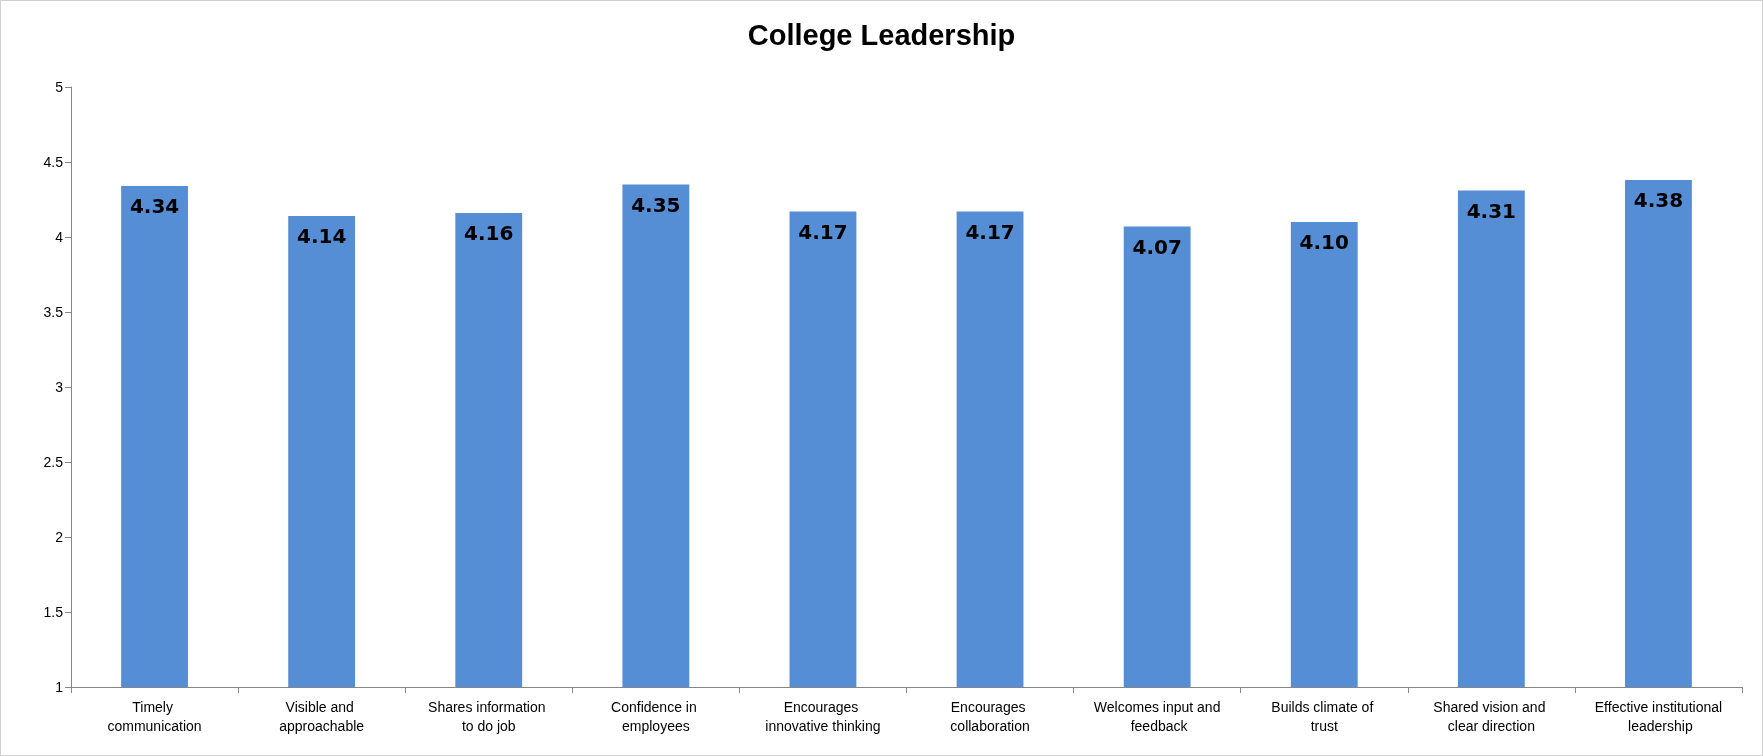  What do you see at coordinates (1491, 716) in the screenshot?
I see `x-tick-label: Shared vision and clear direction` at bounding box center [1491, 716].